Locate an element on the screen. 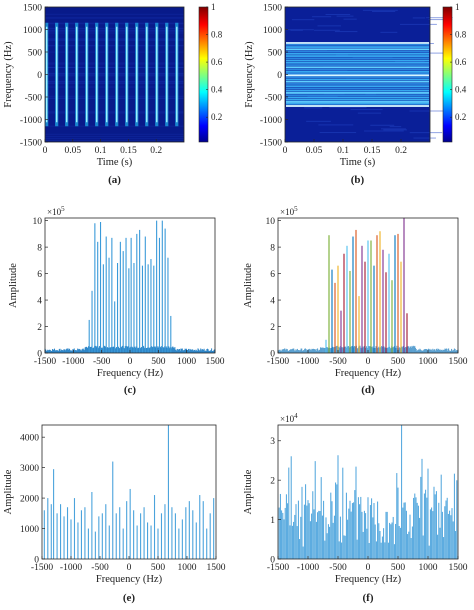  y-tick-label: -1000 is located at coordinates (31, 121).